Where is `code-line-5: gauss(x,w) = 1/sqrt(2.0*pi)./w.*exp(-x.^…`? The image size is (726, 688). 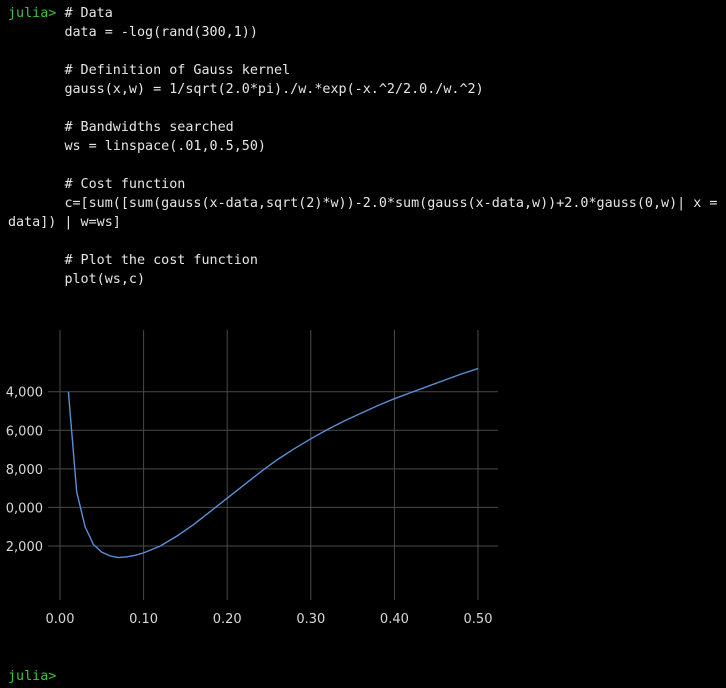 code-line-5: gauss(x,w) = 1/sqrt(2.0*pi)./w.*exp(-x.^… is located at coordinates (274, 89).